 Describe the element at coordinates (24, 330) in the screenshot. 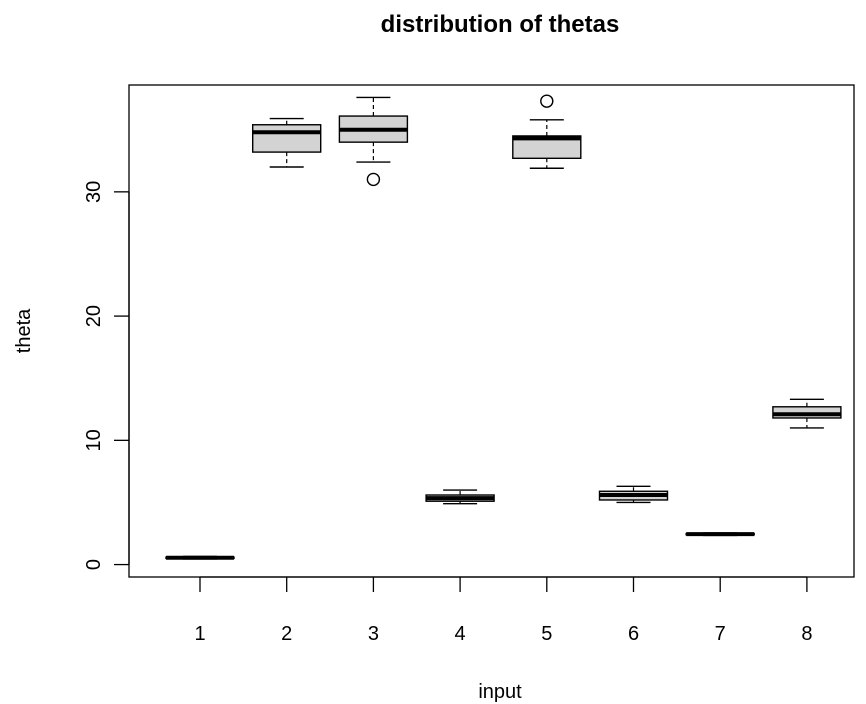

I see `y-axis-label: theta` at that location.